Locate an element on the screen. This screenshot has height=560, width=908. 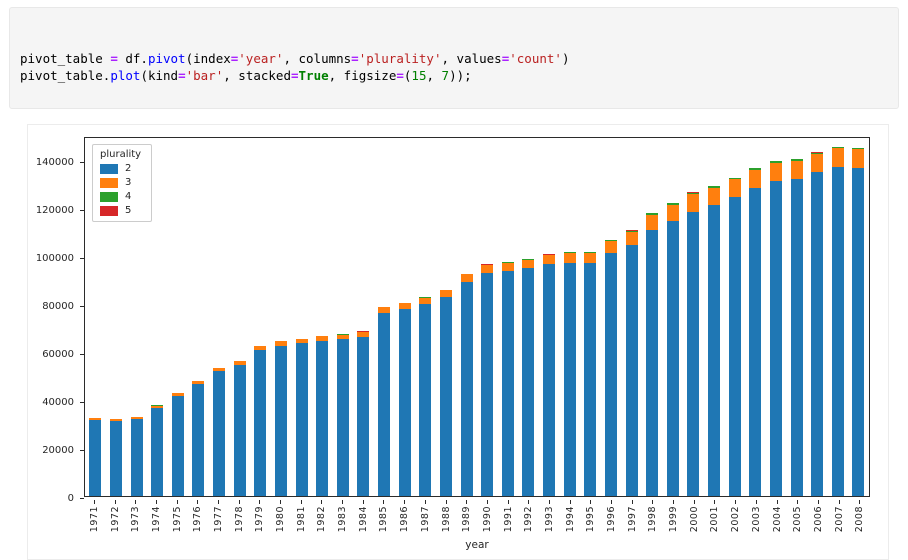
x-tick: 1972 is located at coordinates (115, 516).